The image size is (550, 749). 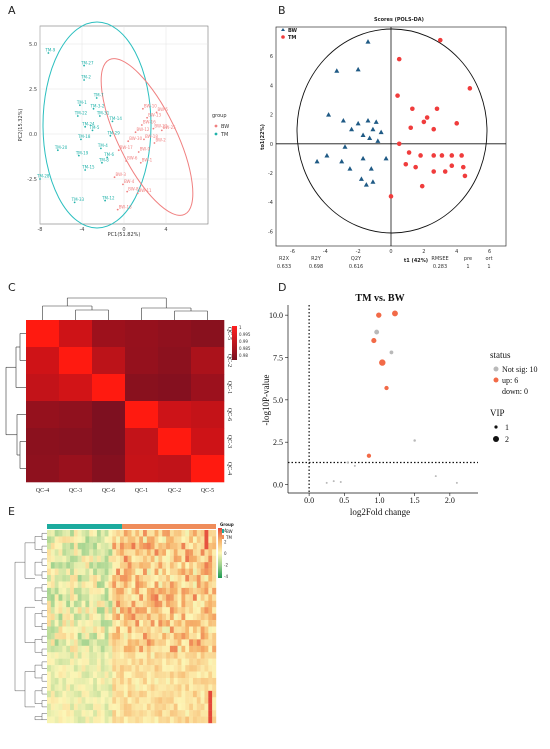 I want to click on volcano-vip-2: 2, so click(x=507, y=439).